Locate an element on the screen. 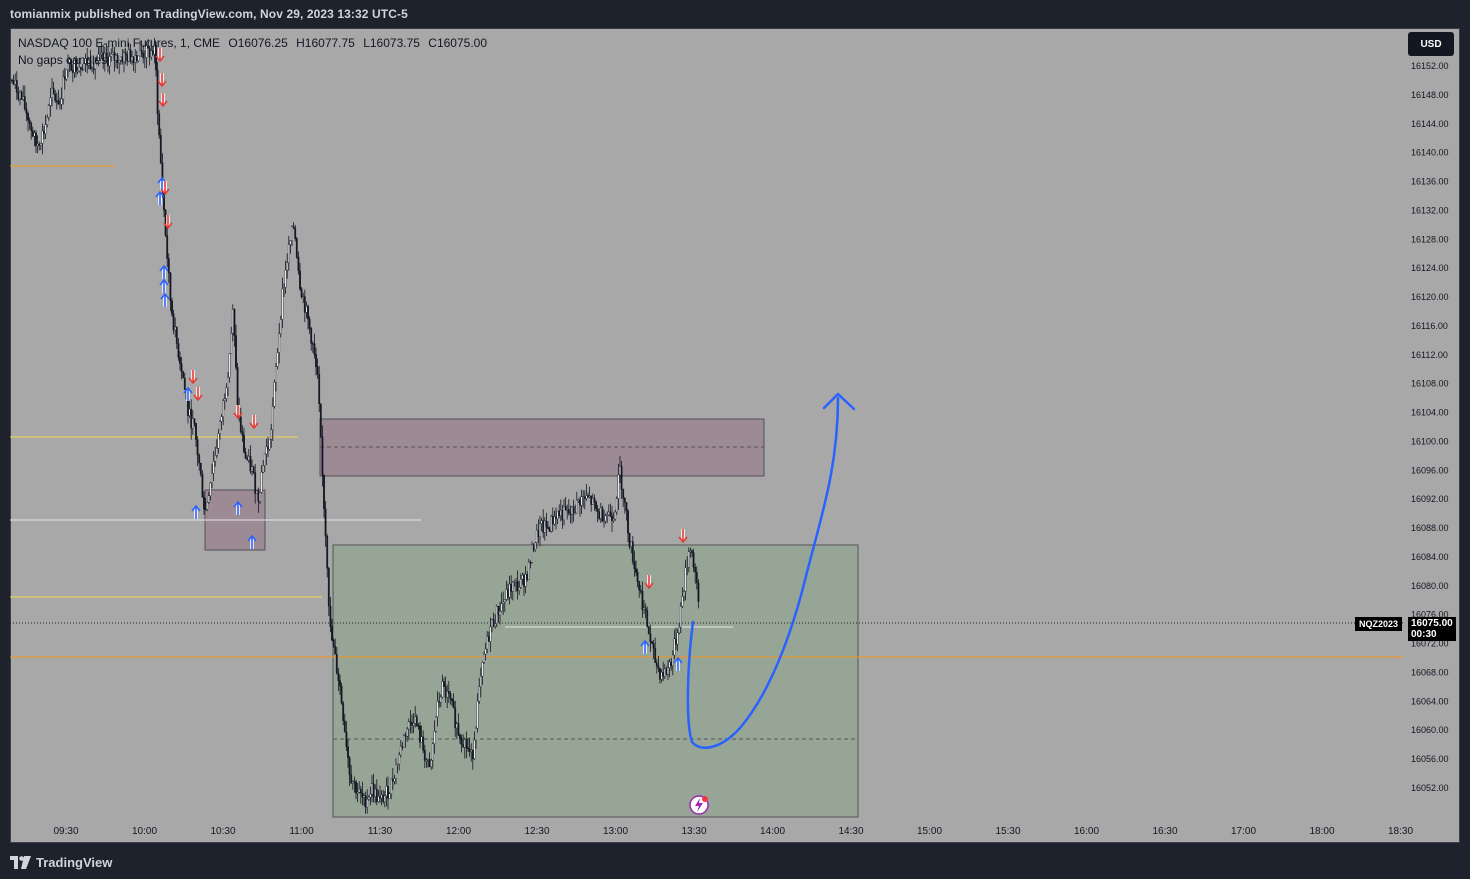 The image size is (1470, 879). projection-path is located at coordinates (763, 573).